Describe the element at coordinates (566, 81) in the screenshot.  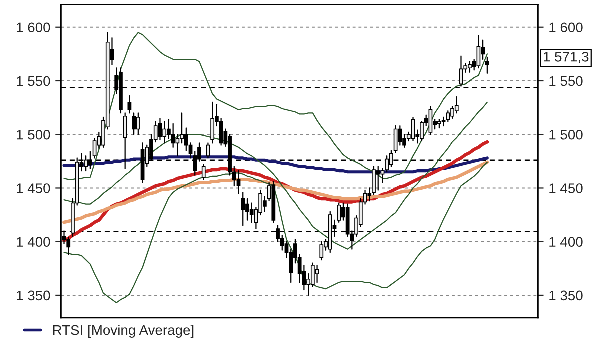
I see `text: 1 550` at that location.